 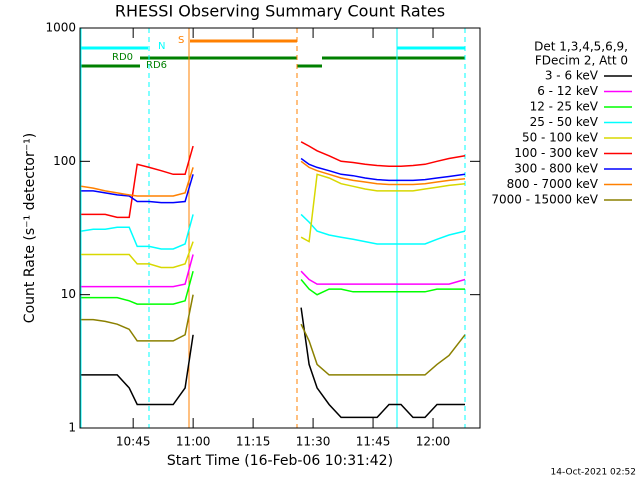 What do you see at coordinates (556, 169) in the screenshot?
I see `legend-label: 300 - 800 keV` at bounding box center [556, 169].